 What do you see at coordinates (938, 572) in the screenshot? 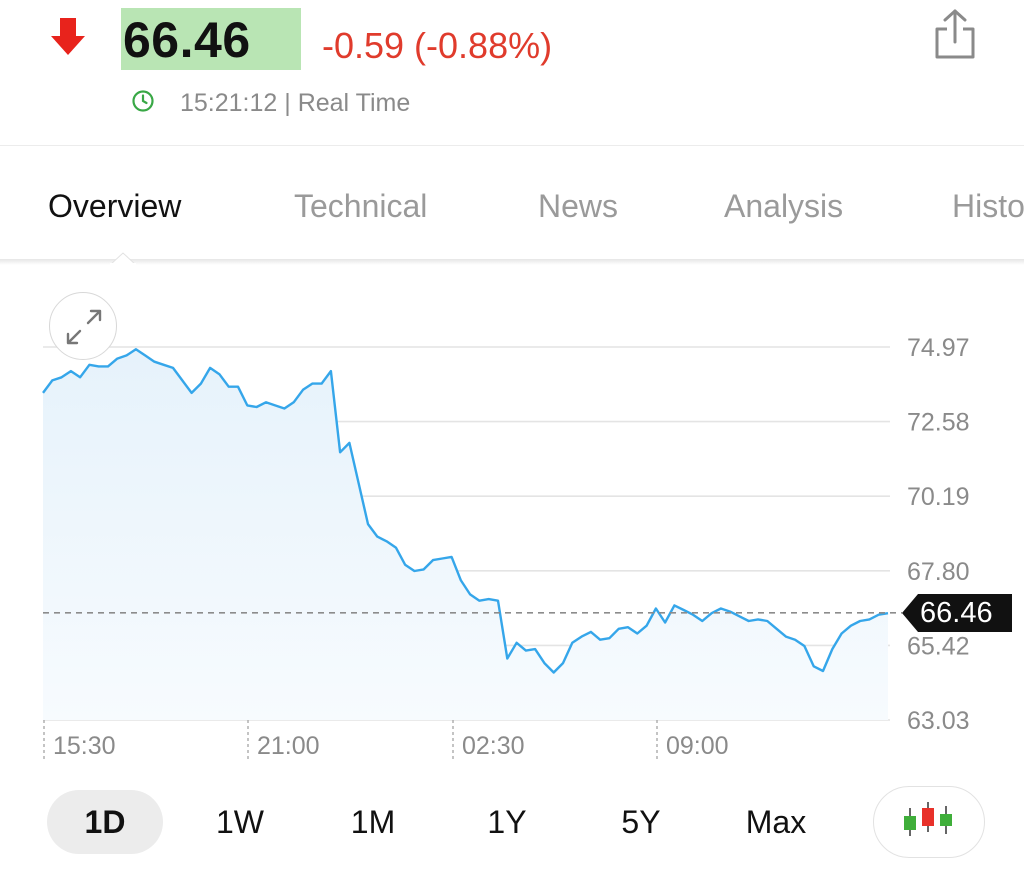
I see `y-axis-label: 67.80` at bounding box center [938, 572].